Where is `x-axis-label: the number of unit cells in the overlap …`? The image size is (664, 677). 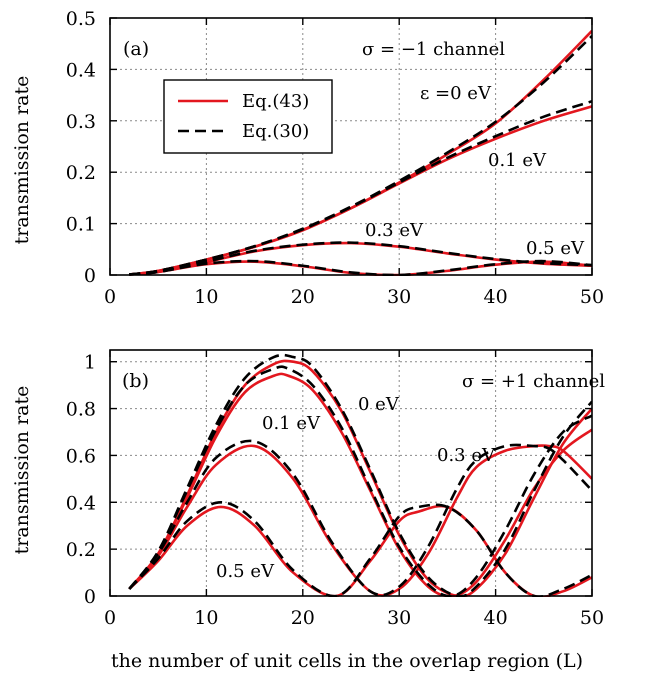 x-axis-label: the number of unit cells in the overlap … is located at coordinates (347, 661).